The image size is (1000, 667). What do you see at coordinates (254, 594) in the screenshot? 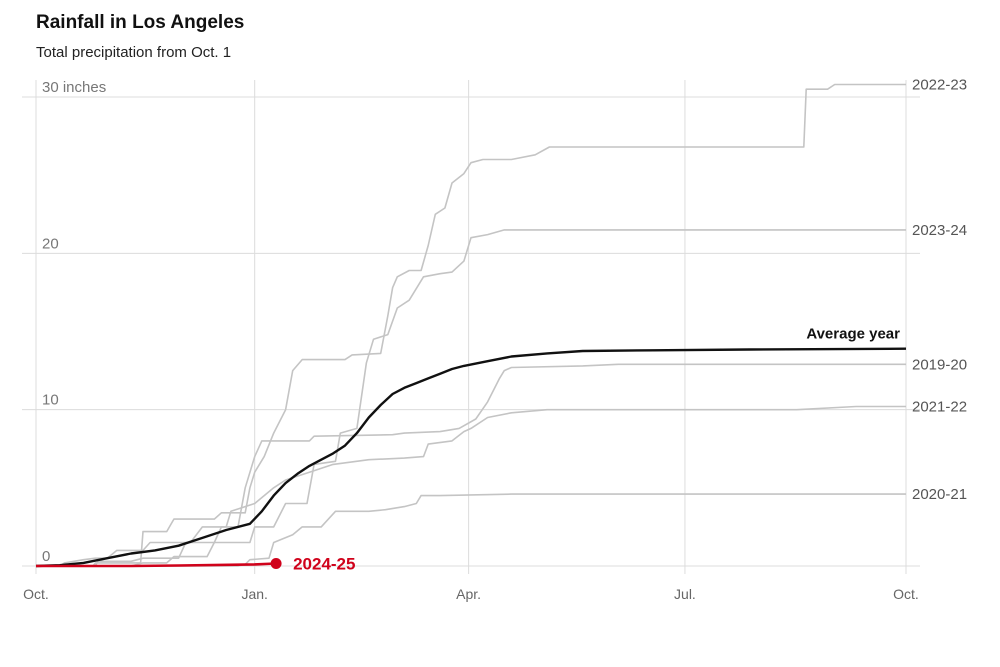
I see `x-tick-label: Jan.` at bounding box center [254, 594].